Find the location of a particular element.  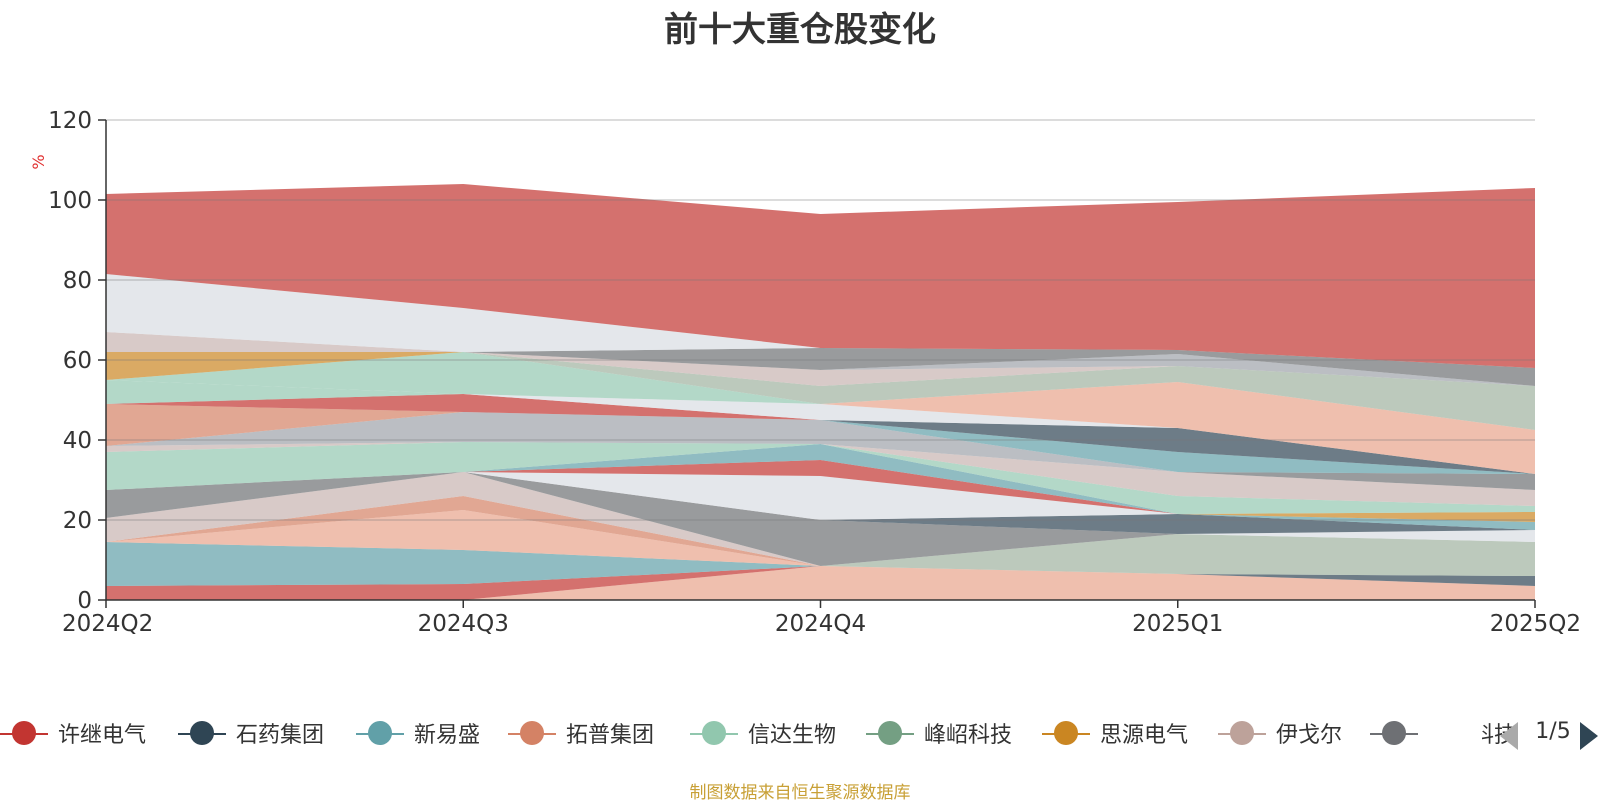

legend-item: 拓普集团 is located at coordinates (581, 733).